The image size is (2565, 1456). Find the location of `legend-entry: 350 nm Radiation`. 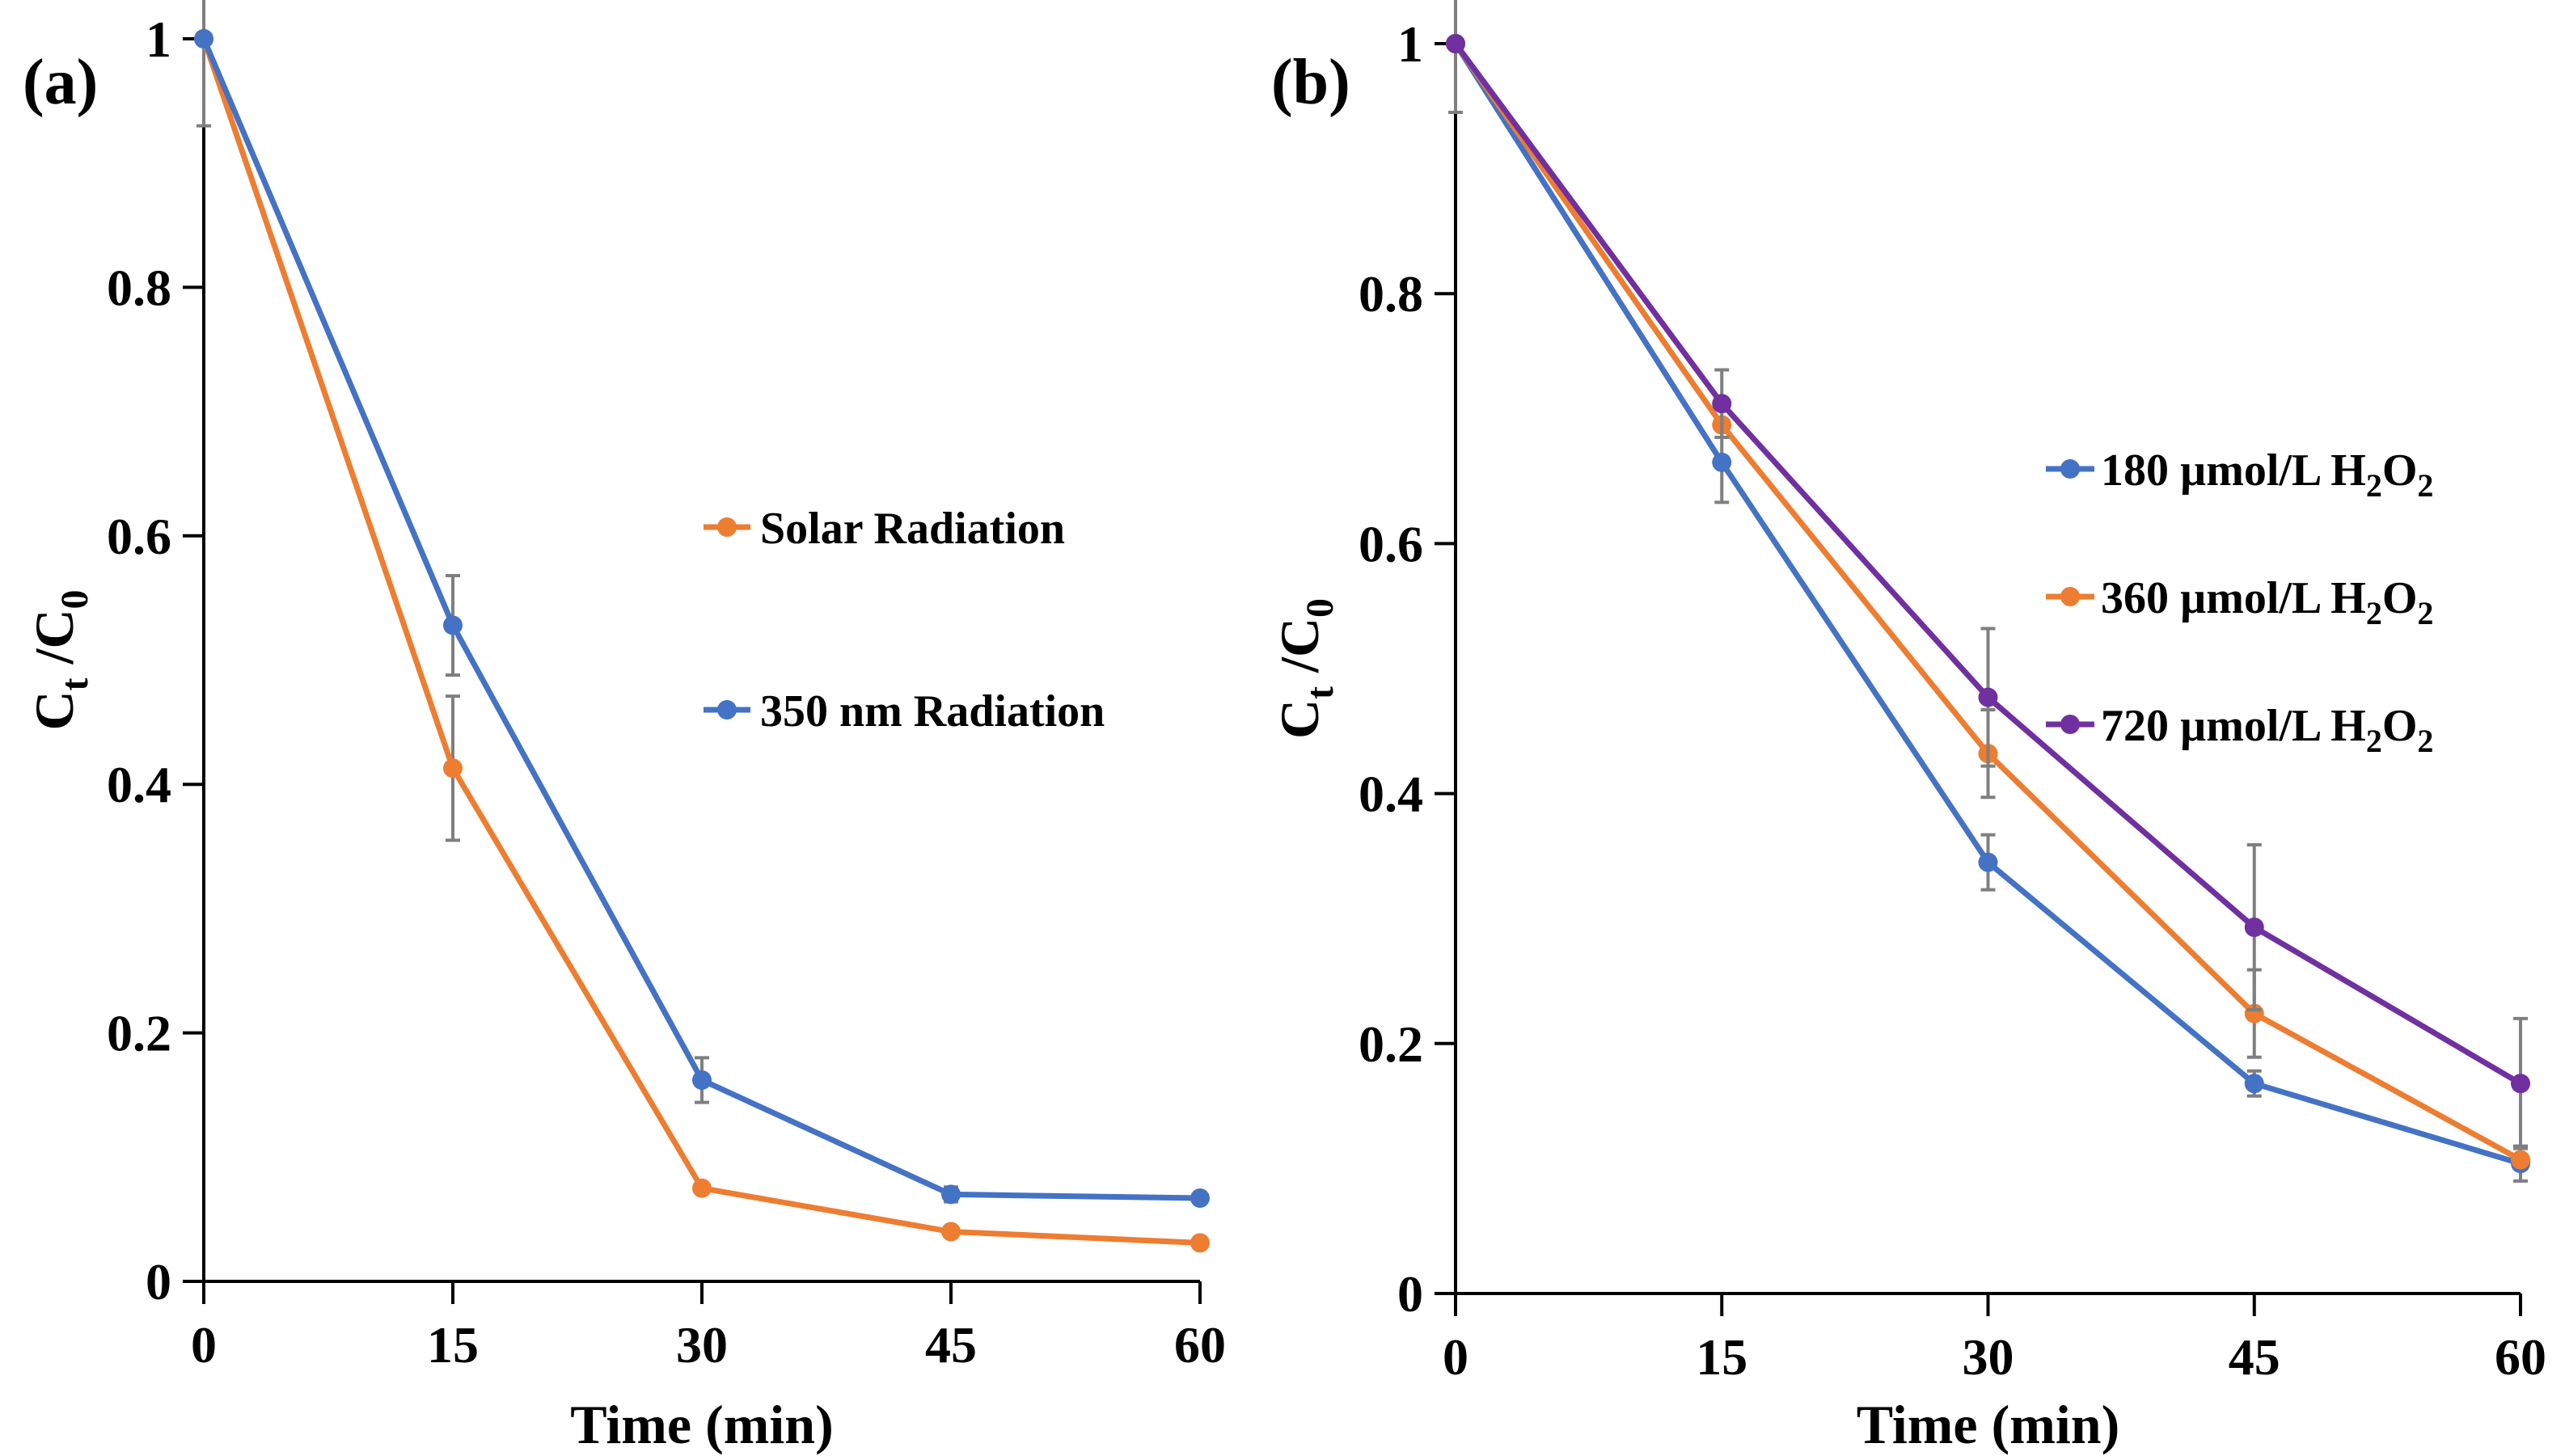

legend-entry: 350 nm Radiation is located at coordinates (904, 711).